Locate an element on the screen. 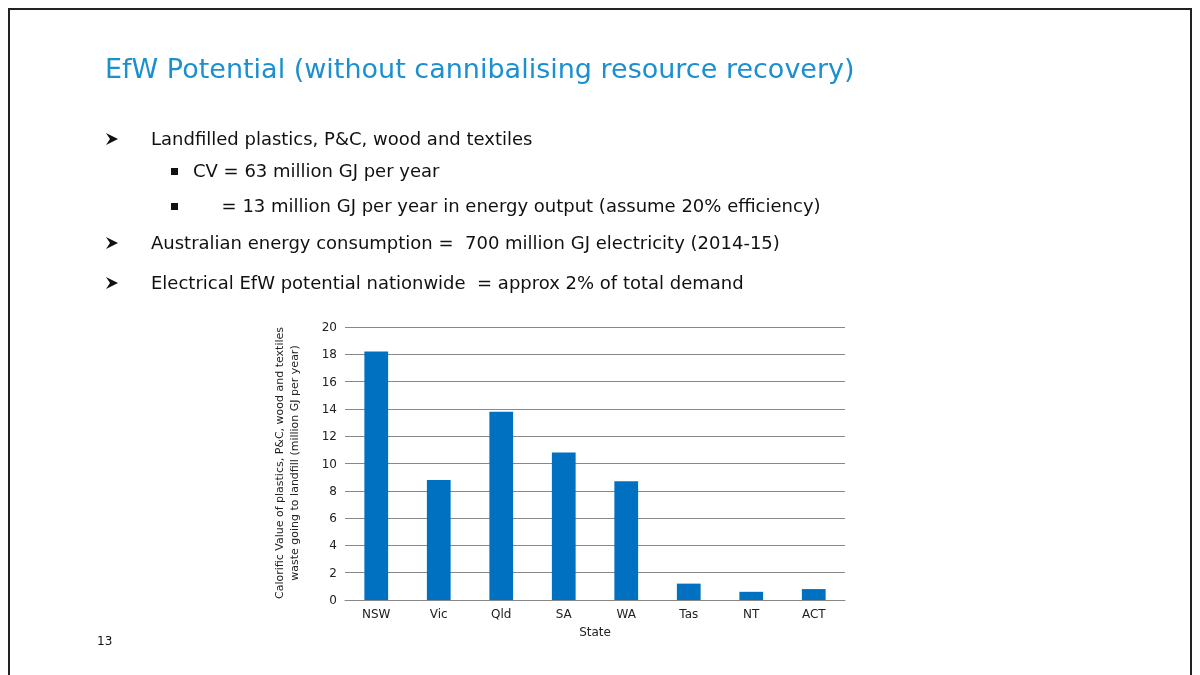 The image size is (1200, 675). y-tick-label: 14 is located at coordinates (329, 408).